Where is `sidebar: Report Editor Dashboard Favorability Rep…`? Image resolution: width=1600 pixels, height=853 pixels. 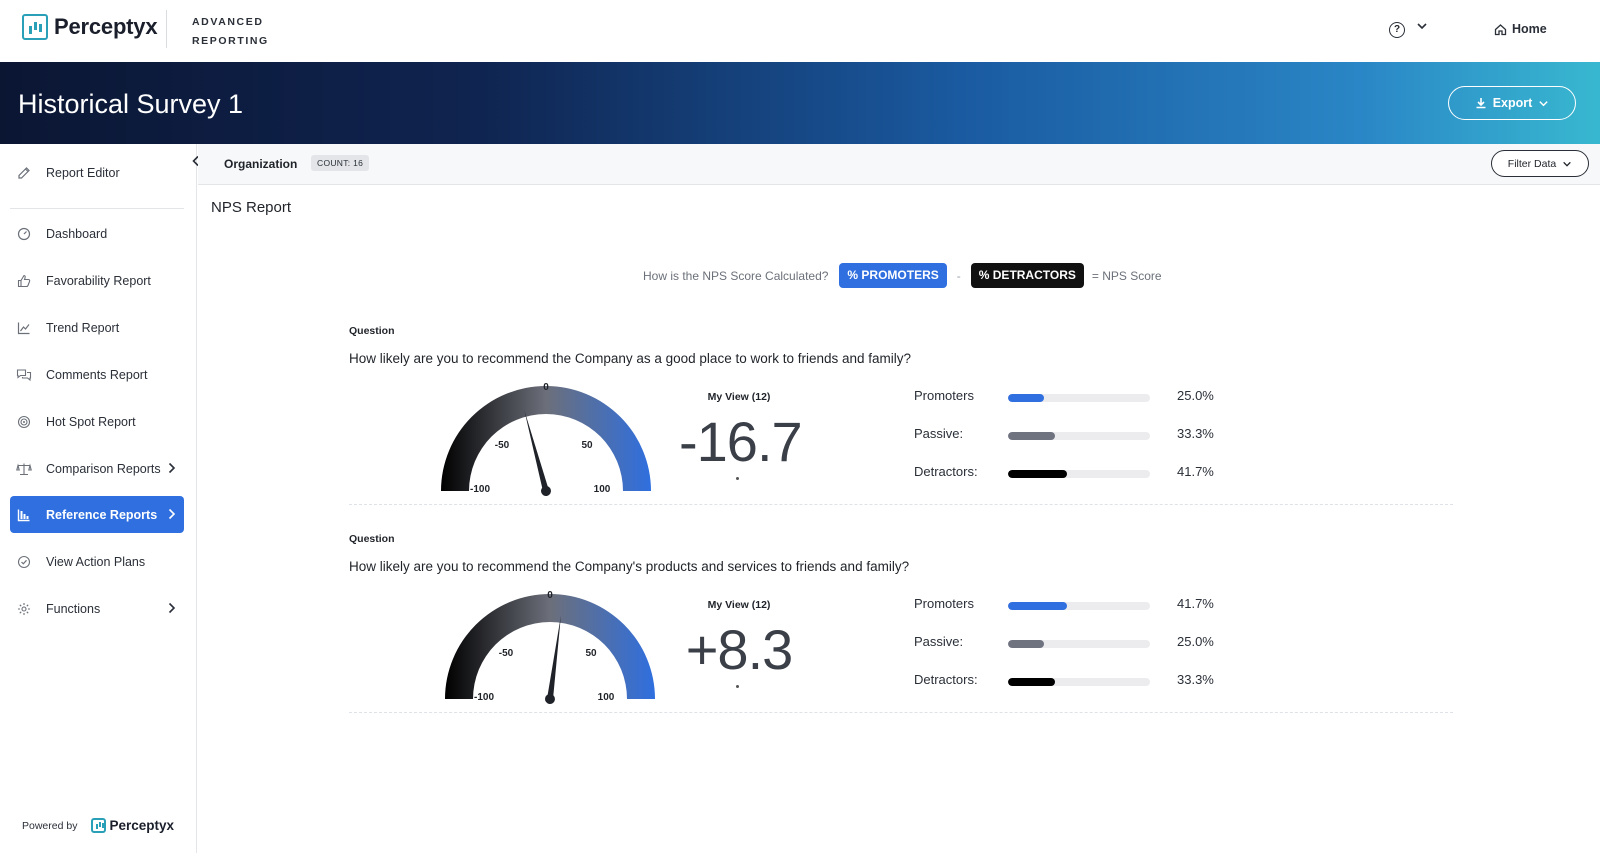
sidebar: Report Editor Dashboard Favorability Rep… is located at coordinates (99, 498).